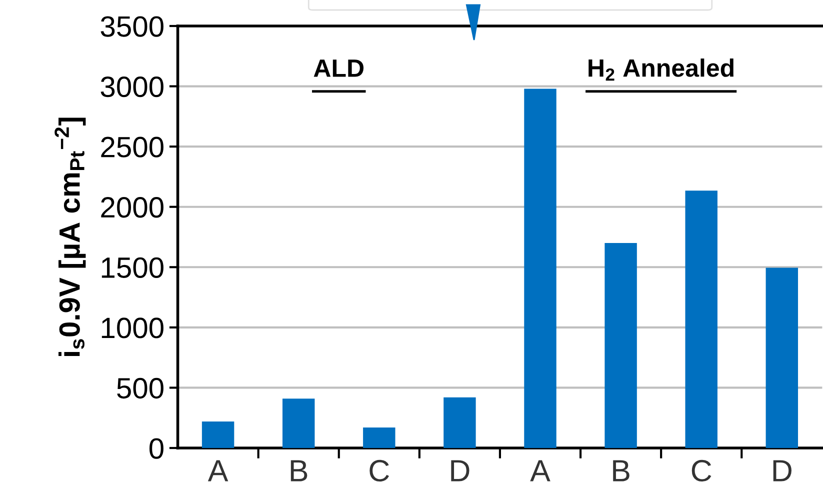  I want to click on annotation: H$_{2}$ Annealed, so click(661, 69).